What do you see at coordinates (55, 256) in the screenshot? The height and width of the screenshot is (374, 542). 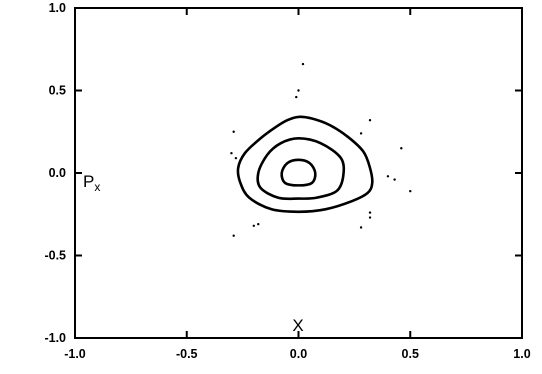 I see `y-tick-label: -0.5` at bounding box center [55, 256].